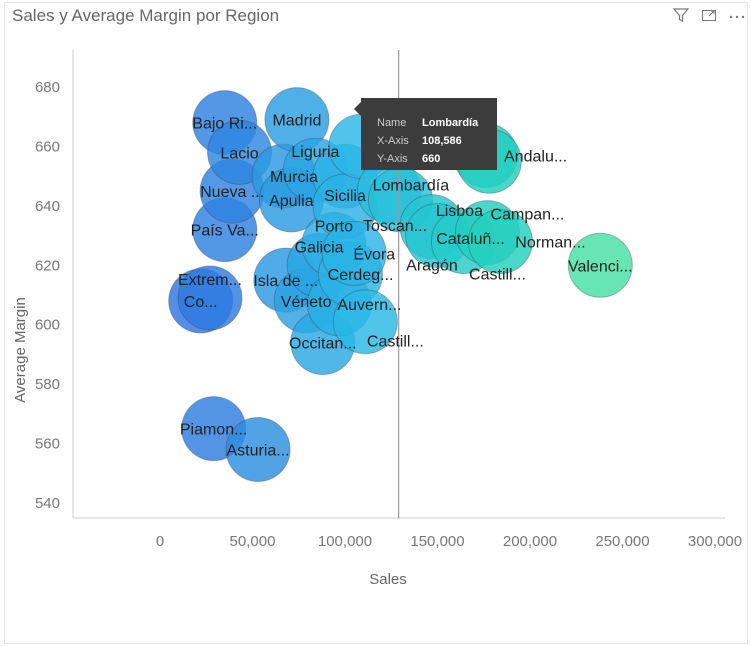 This screenshot has width=751, height=647. I want to click on tooltip-name-label: Name, so click(392, 123).